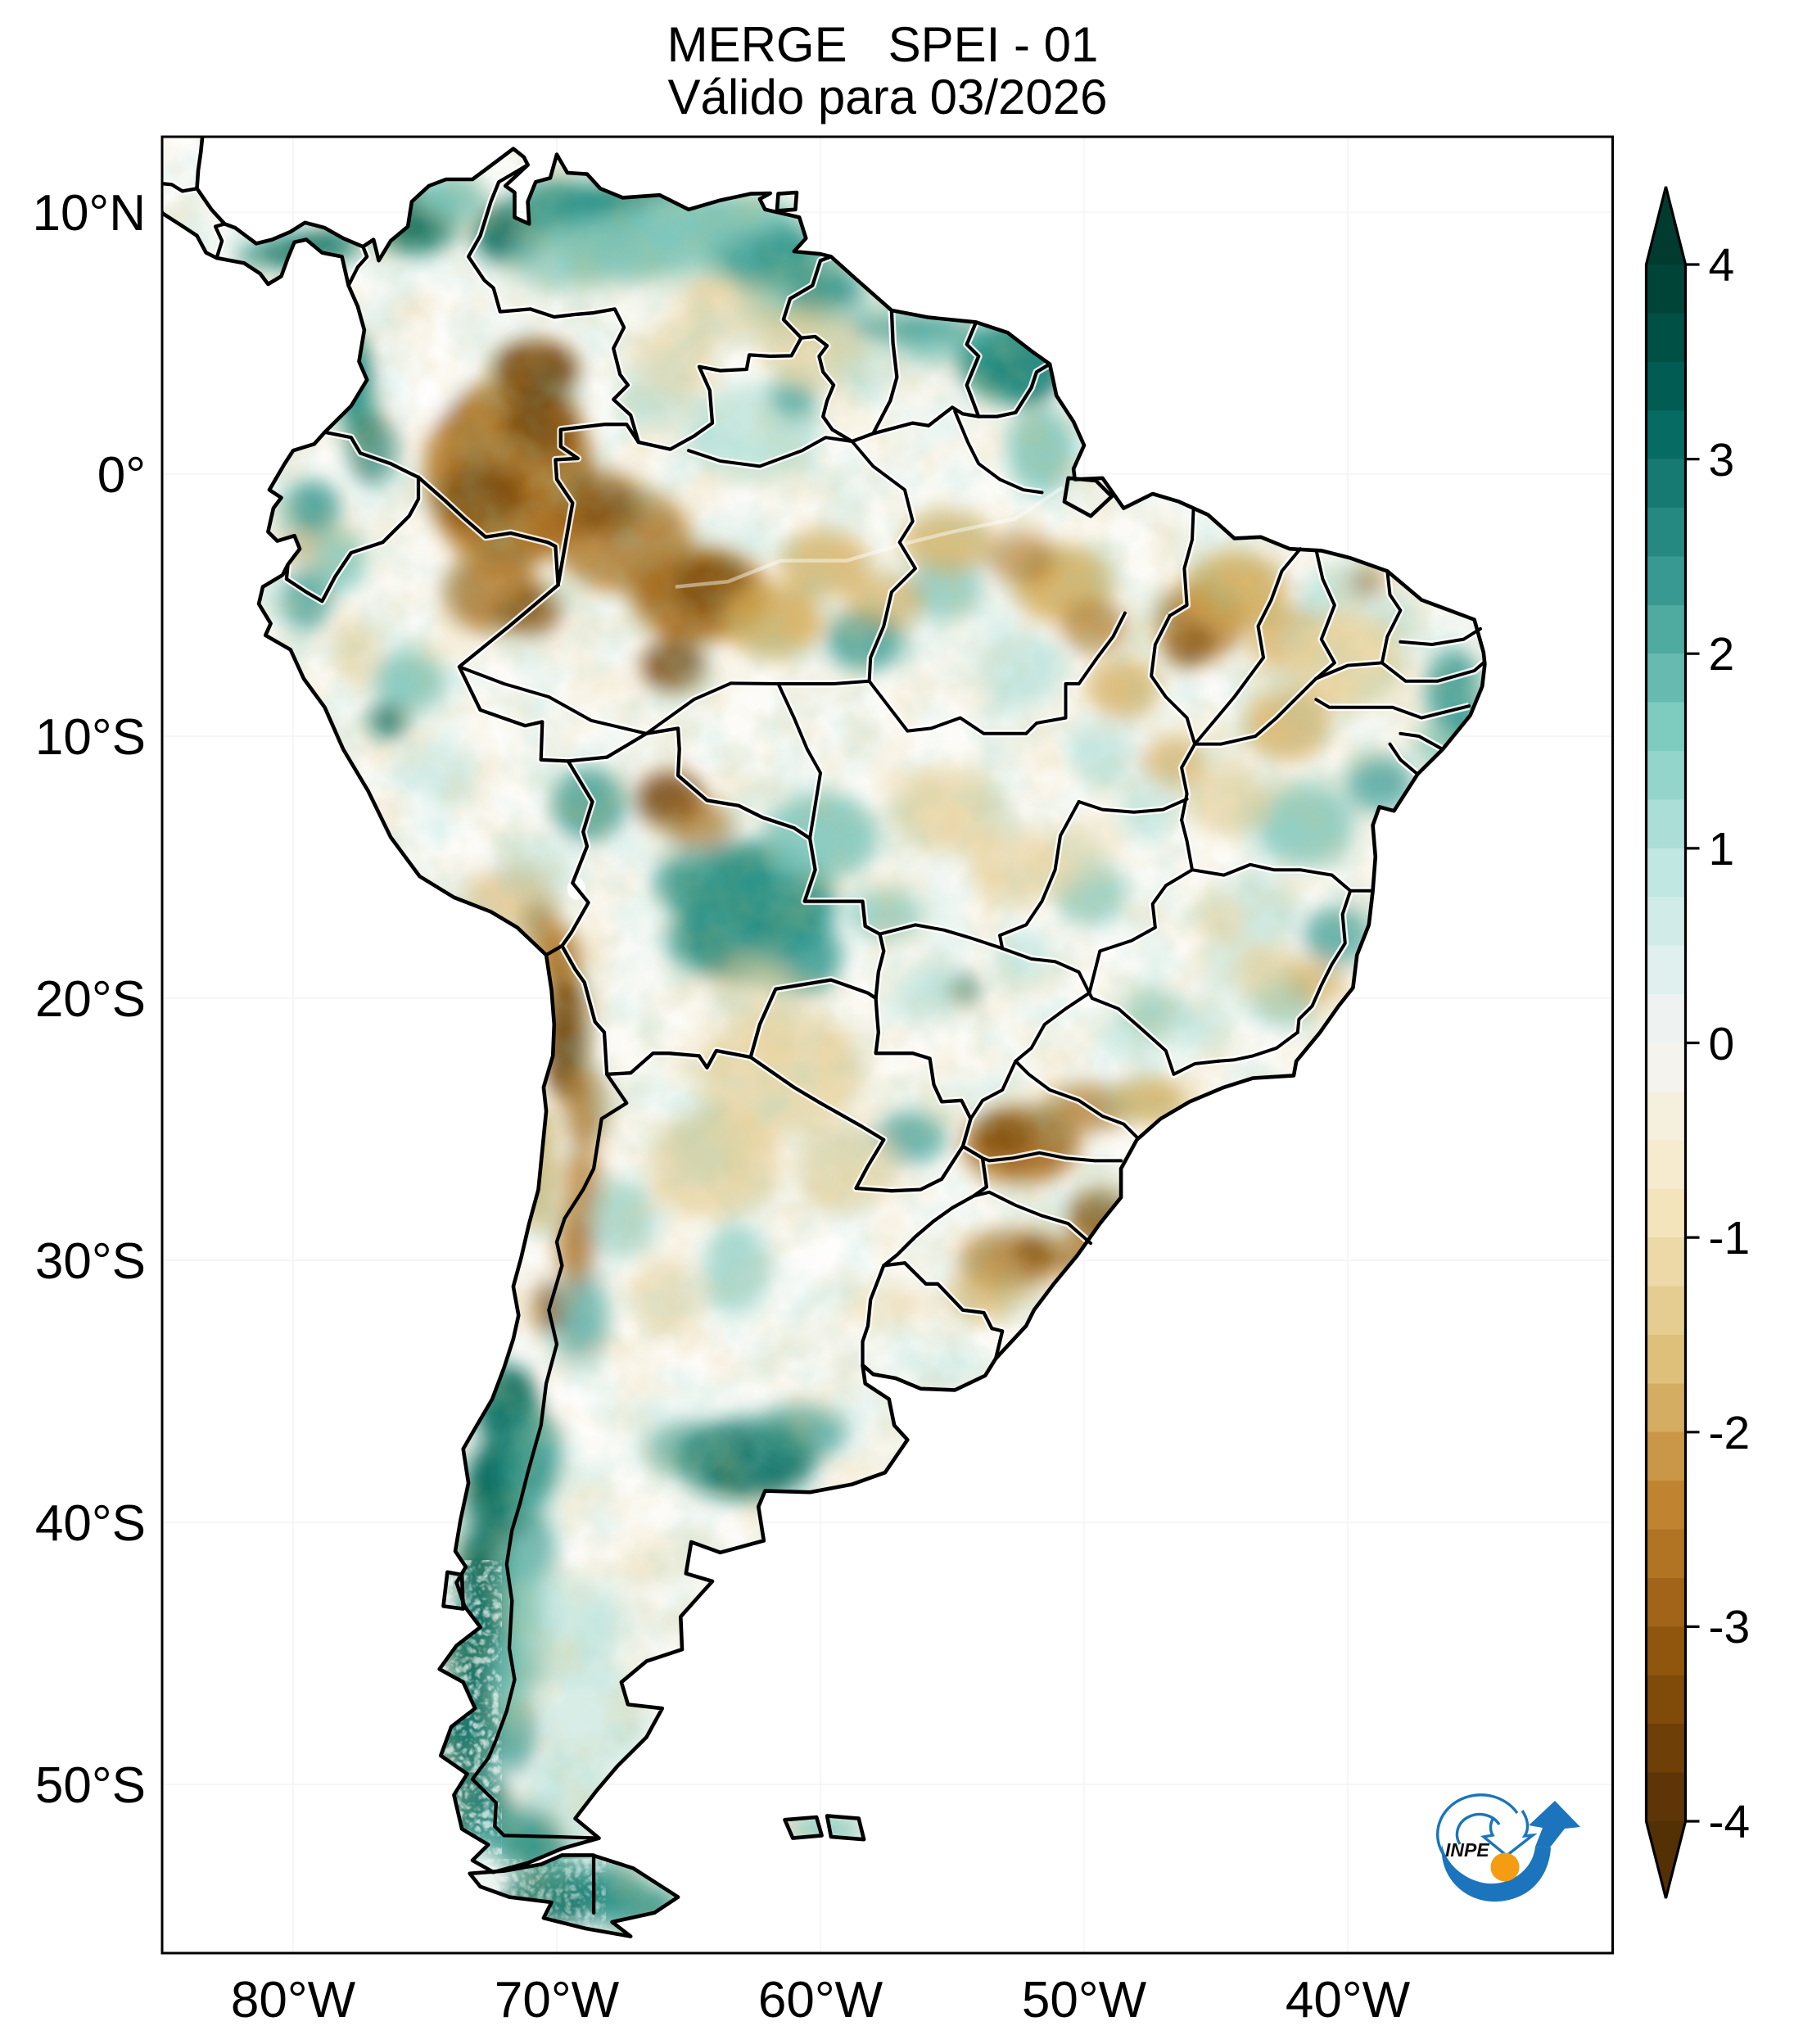 The image size is (1794, 2044). I want to click on svg-text: 50°S, so click(90, 1785).